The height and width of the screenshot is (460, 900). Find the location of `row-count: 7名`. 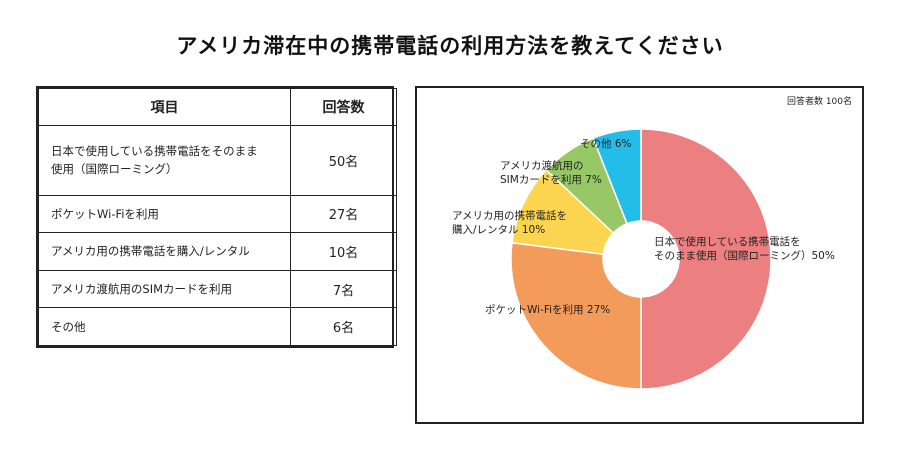

row-count: 7名 is located at coordinates (343, 289).